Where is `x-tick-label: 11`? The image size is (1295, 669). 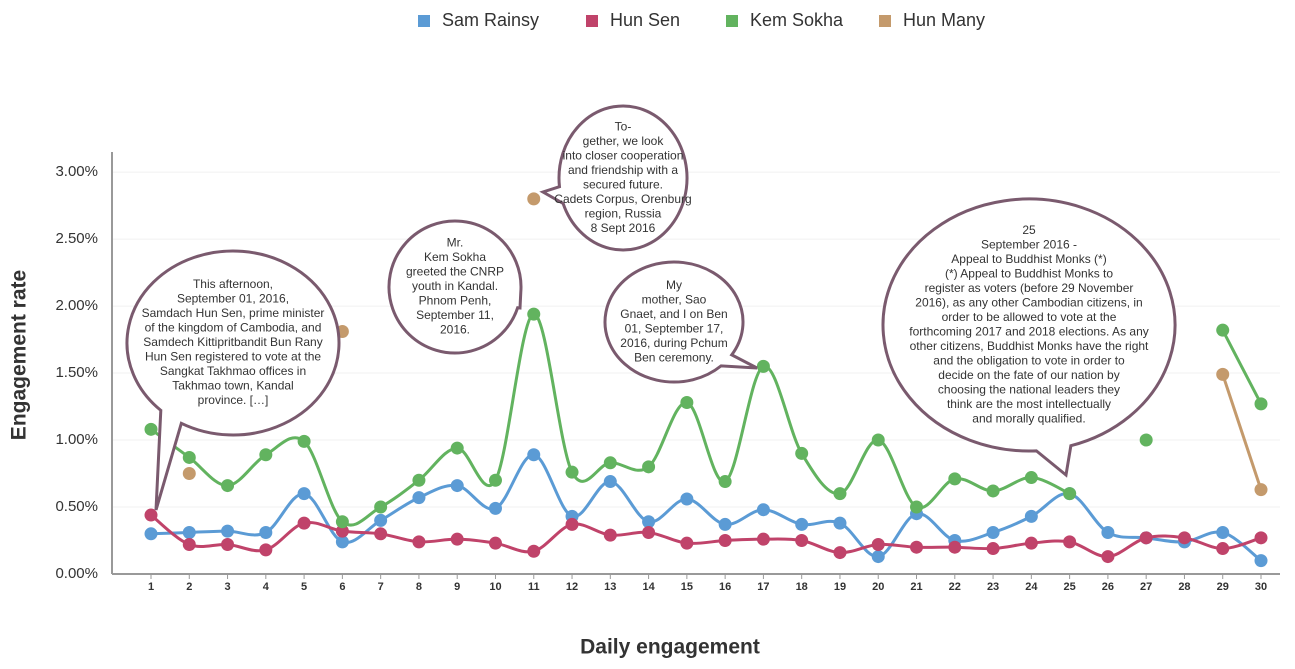
x-tick-label: 11 is located at coordinates (534, 587).